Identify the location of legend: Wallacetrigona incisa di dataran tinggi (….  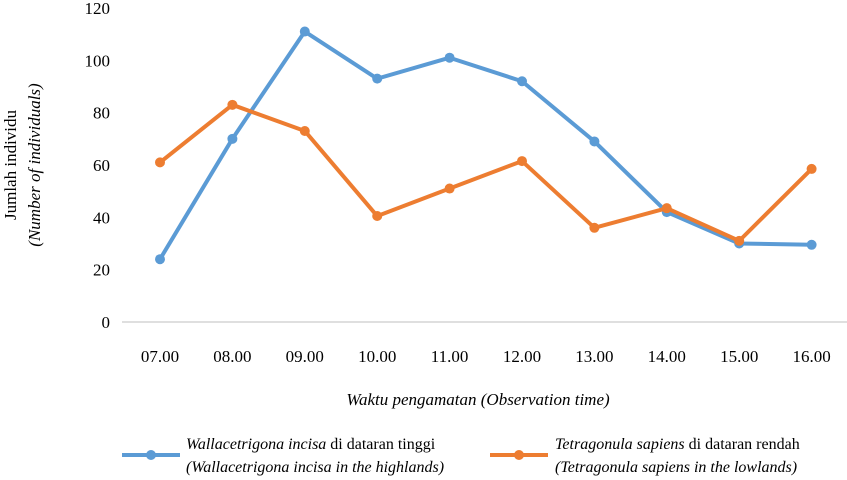
(461, 456).